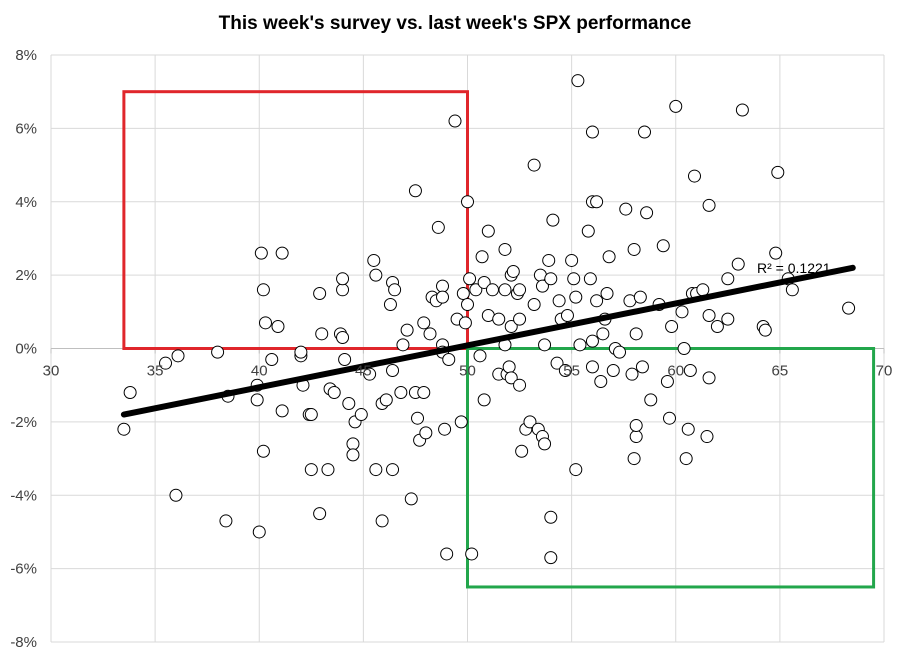 The image size is (911, 661). Describe the element at coordinates (780, 371) in the screenshot. I see `x-tick-label: 65` at that location.